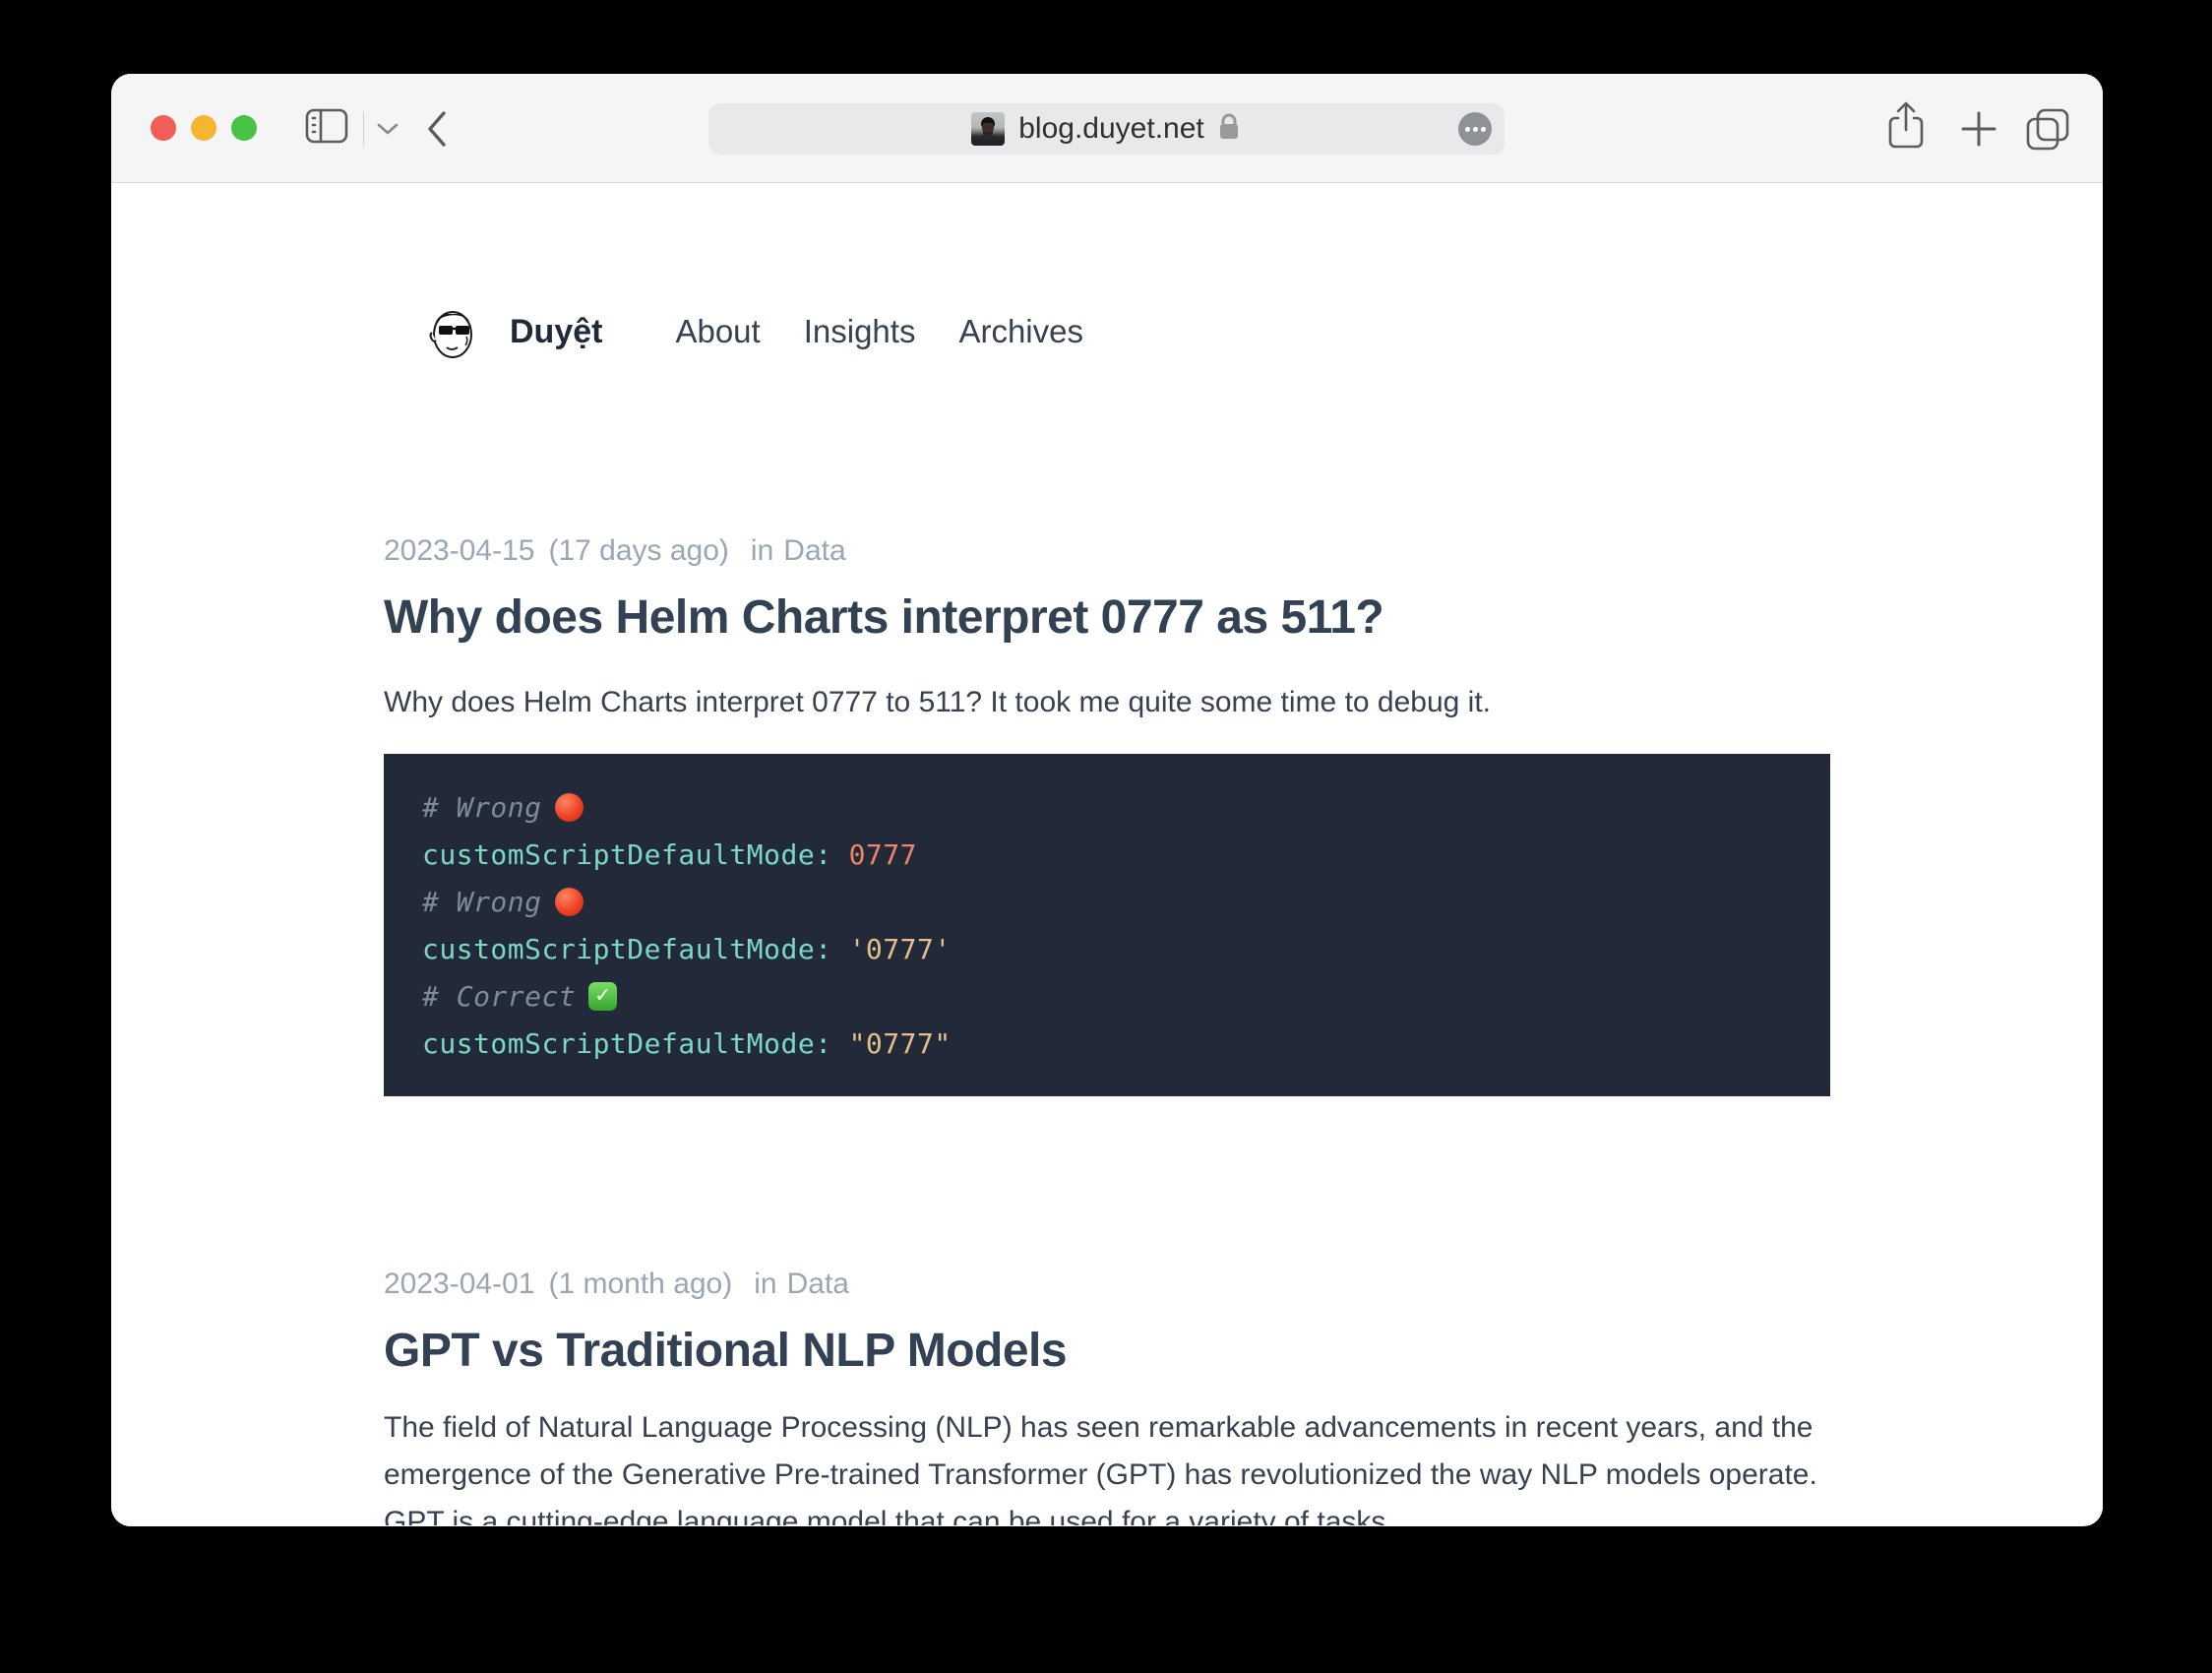  I want to click on plus-icon, so click(1978, 131).